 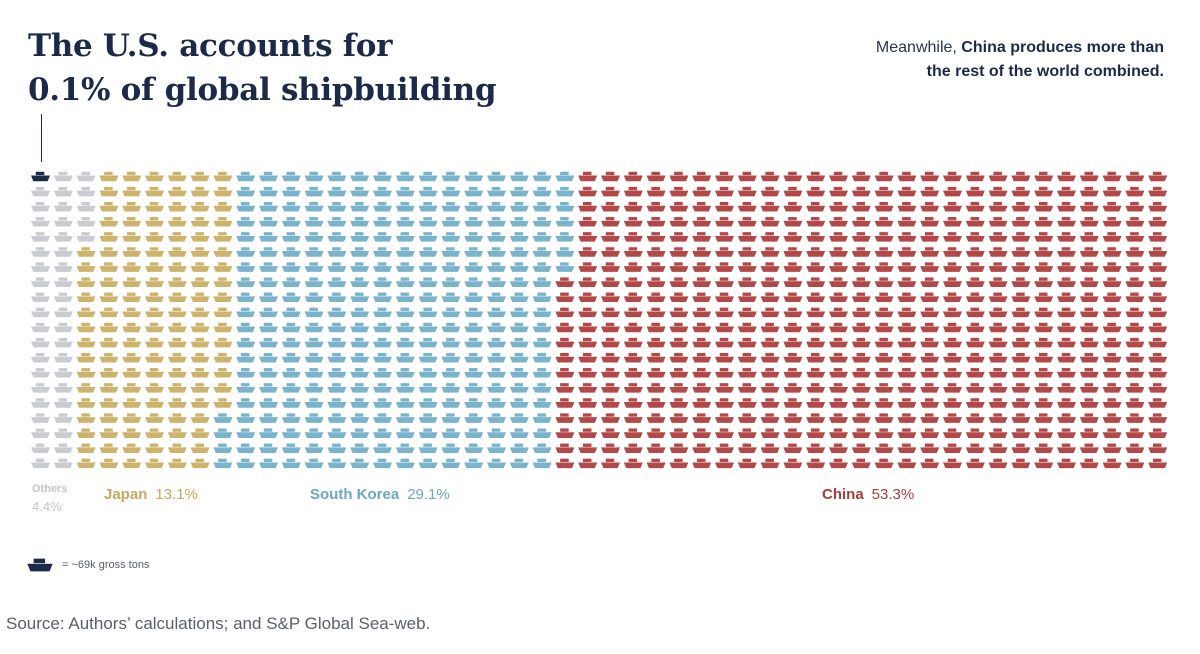 What do you see at coordinates (41, 138) in the screenshot?
I see `us-pointer-line` at bounding box center [41, 138].